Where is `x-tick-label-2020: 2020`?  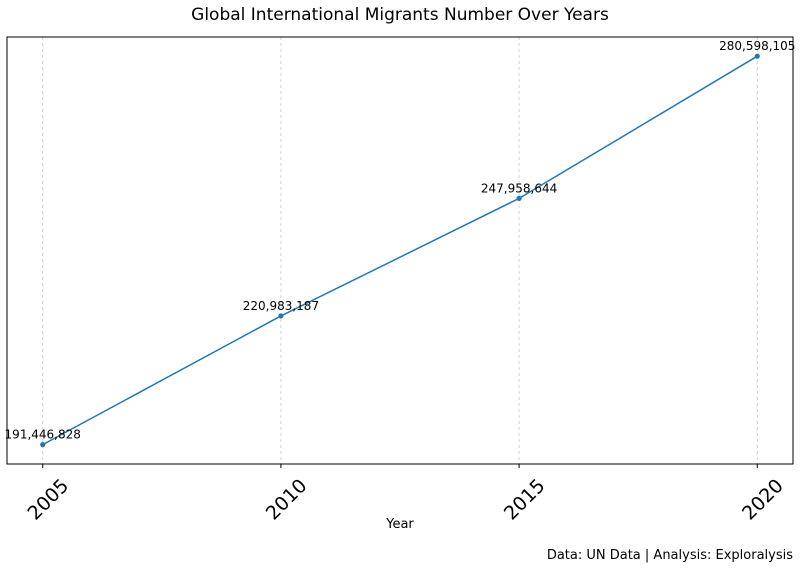
x-tick-label-2020: 2020 is located at coordinates (763, 500).